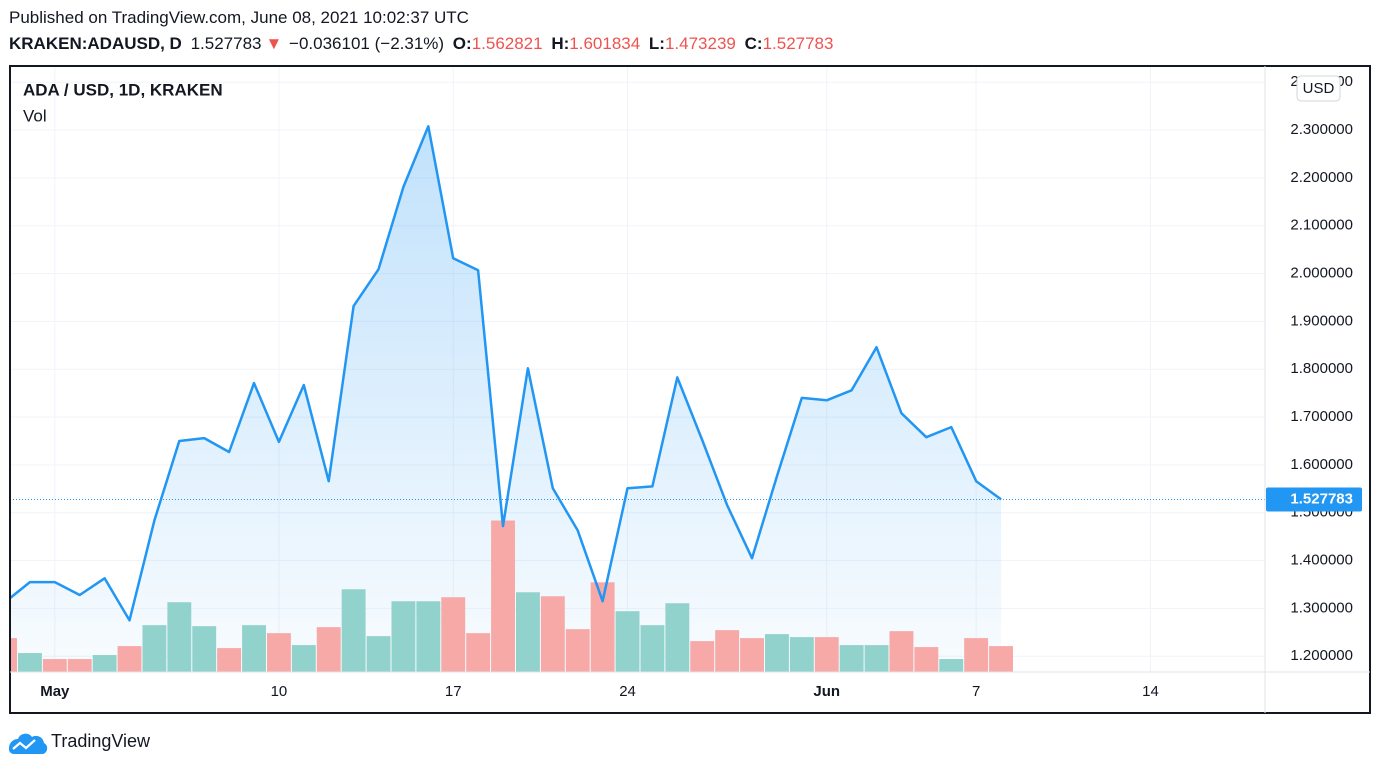 The width and height of the screenshot is (1381, 769). I want to click on last-price-box, so click(1314, 499).